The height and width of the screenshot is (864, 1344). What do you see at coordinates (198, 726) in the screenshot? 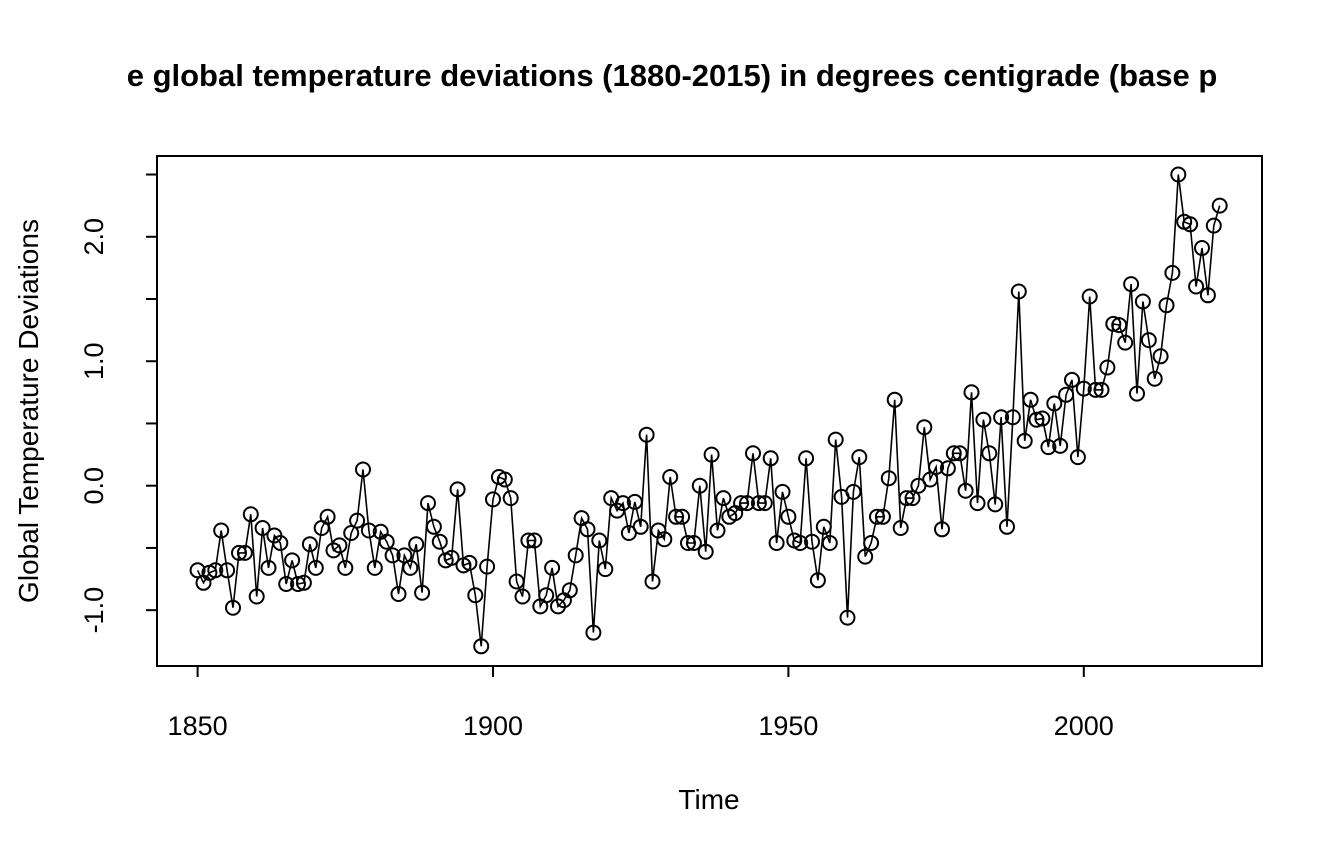
I see `x-tick-label: 1850` at bounding box center [198, 726].